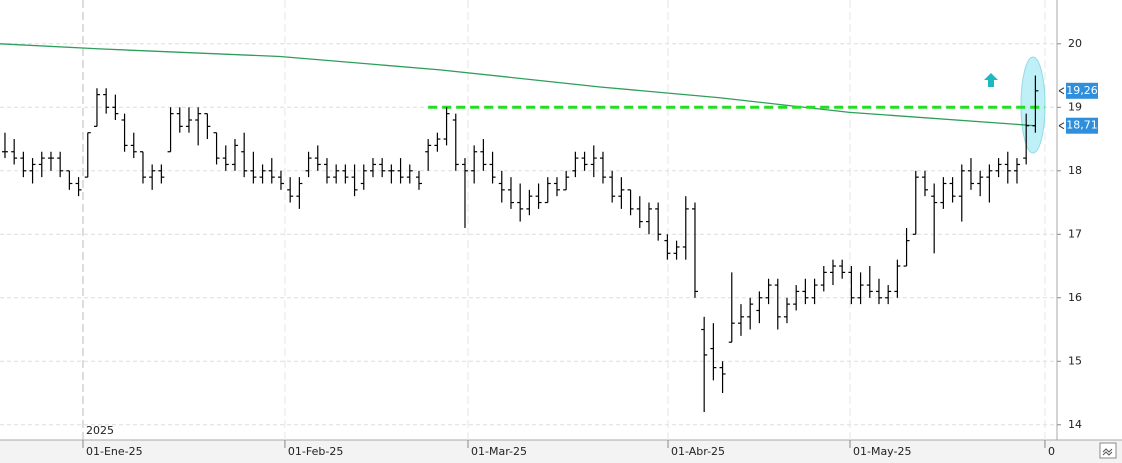 The image size is (1122, 463). I want to click on x-tick-label: 01-Feb-25, so click(315, 451).